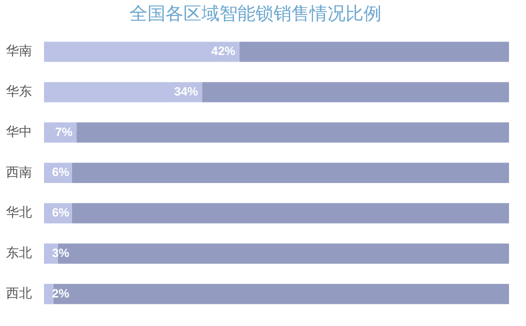  Describe the element at coordinates (223, 51) in the screenshot. I see `data-label: 42%` at that location.